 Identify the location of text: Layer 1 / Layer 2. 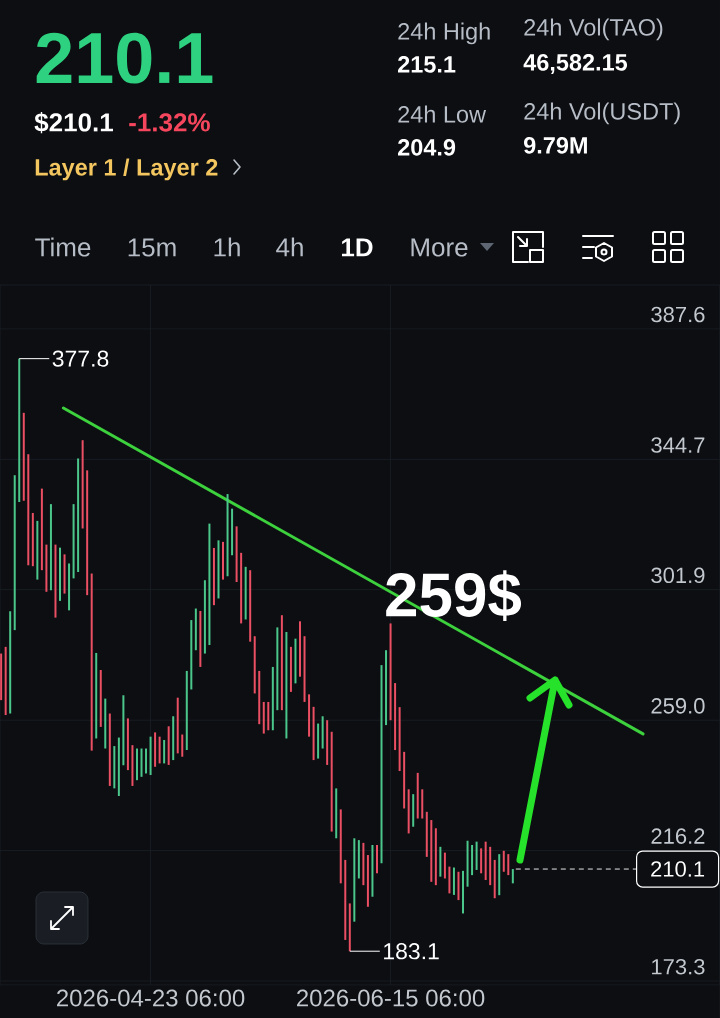
(126, 169).